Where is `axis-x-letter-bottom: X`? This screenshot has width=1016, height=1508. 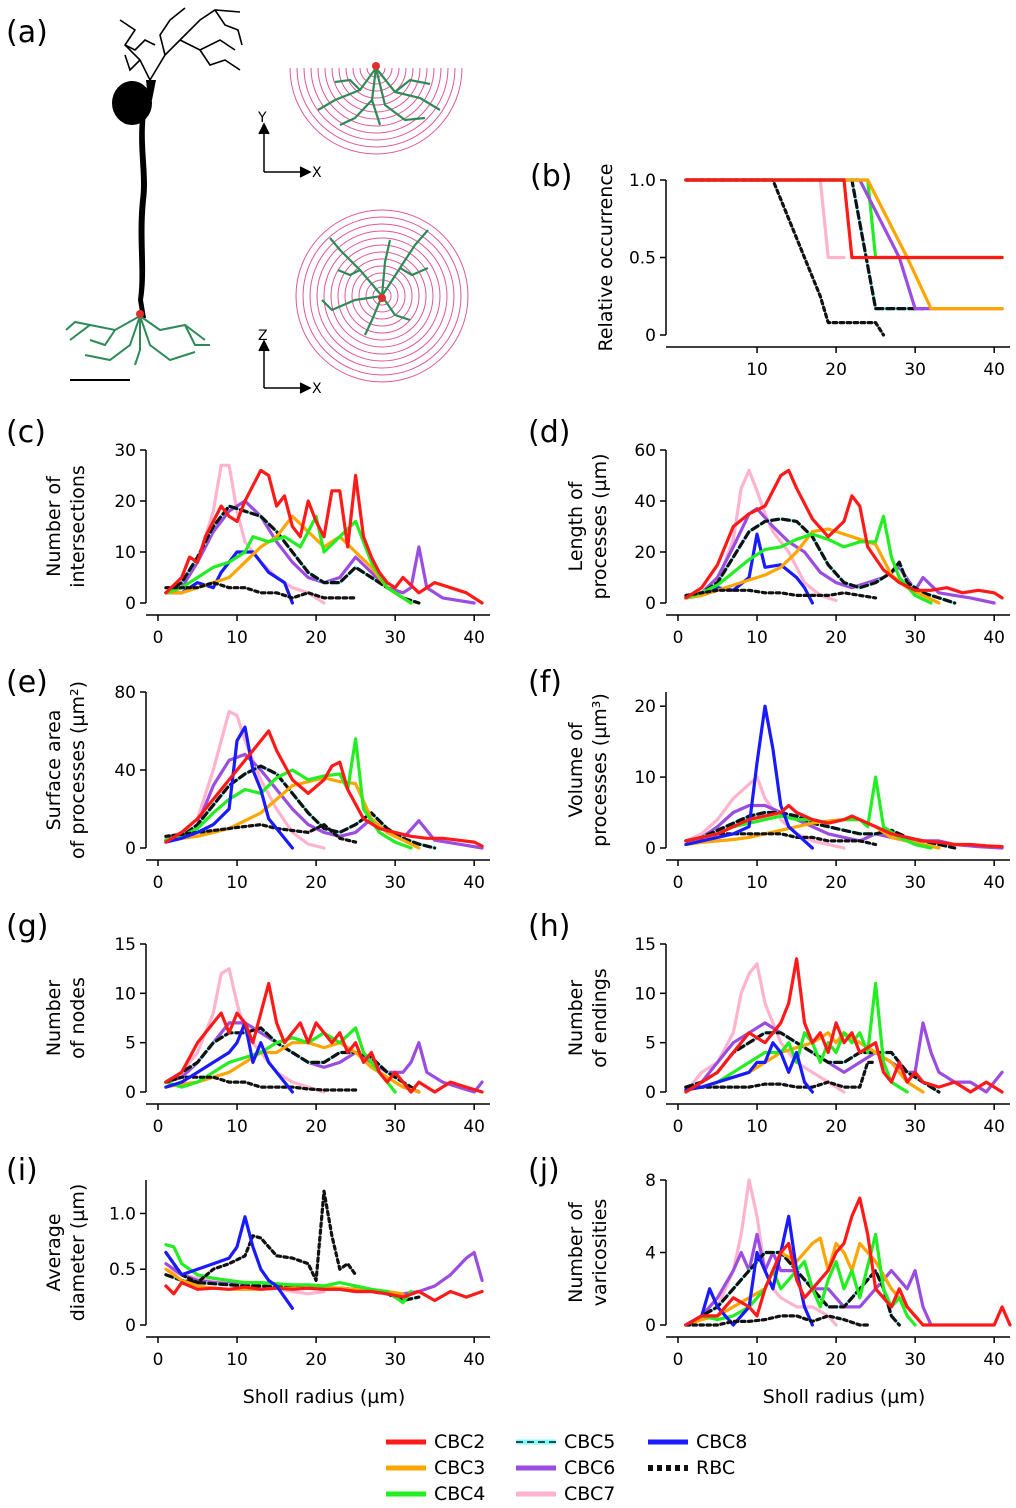 axis-x-letter-bottom: X is located at coordinates (317, 389).